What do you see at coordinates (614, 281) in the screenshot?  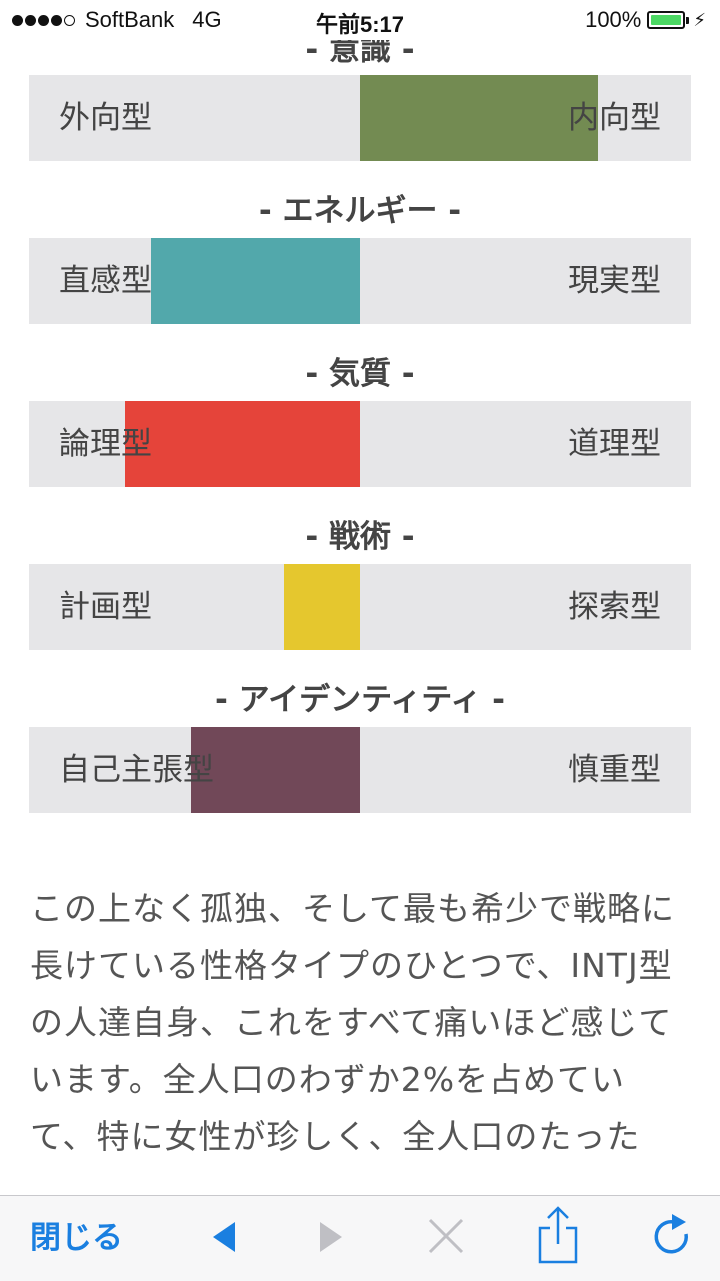 I see `trait-label-right: 現実型` at bounding box center [614, 281].